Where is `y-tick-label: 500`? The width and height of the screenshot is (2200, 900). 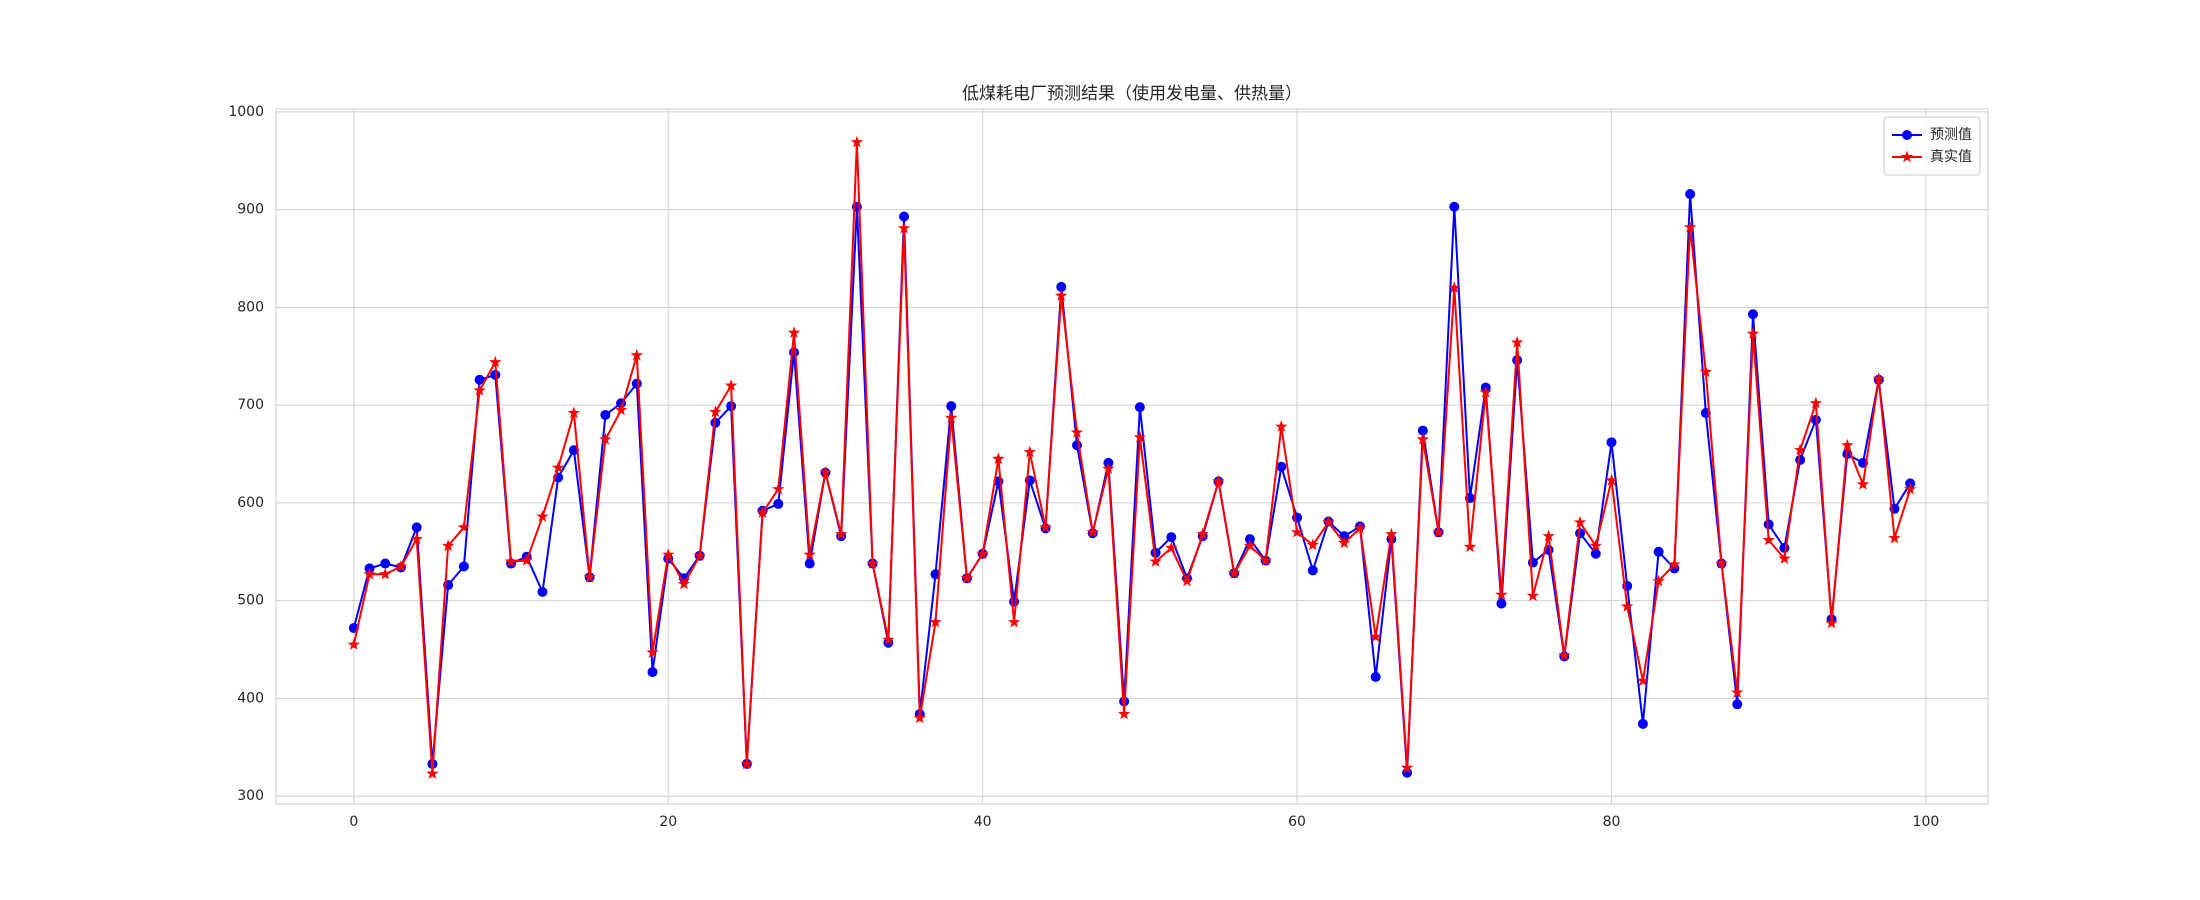 y-tick-label: 500 is located at coordinates (250, 601).